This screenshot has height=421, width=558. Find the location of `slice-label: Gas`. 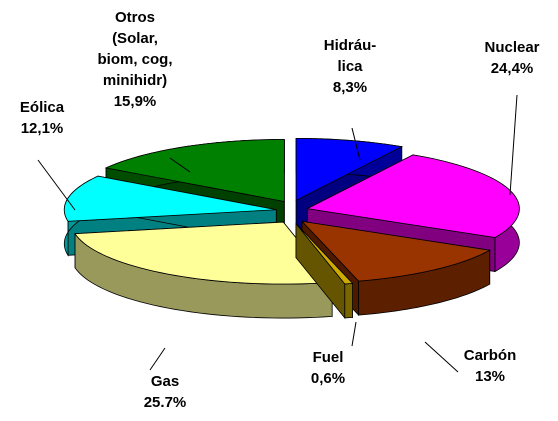

slice-label: Gas is located at coordinates (165, 381).